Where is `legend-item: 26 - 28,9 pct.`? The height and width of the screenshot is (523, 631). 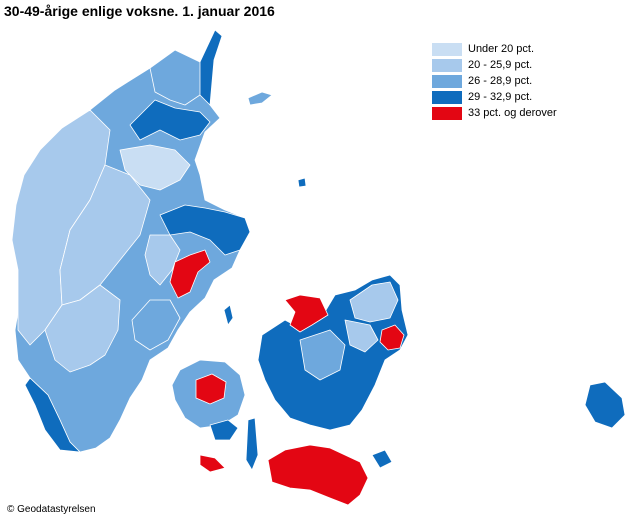
legend-item: 26 - 28,9 pct. is located at coordinates (494, 81).